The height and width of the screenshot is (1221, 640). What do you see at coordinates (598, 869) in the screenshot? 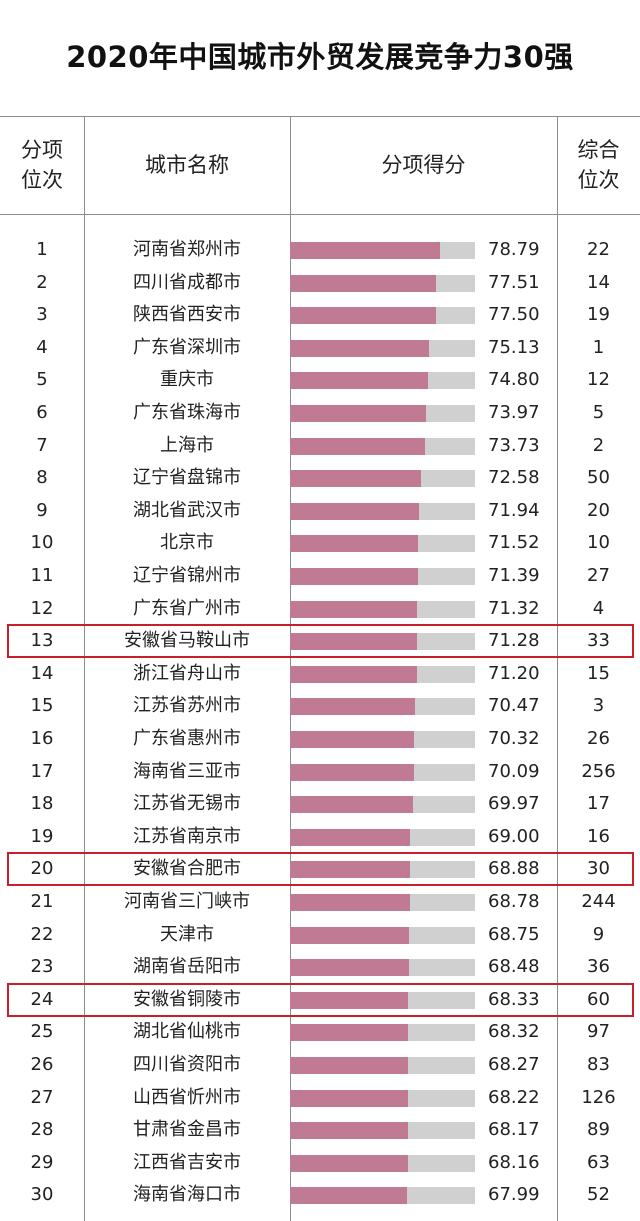
I see `total-rank-cell: 30` at bounding box center [598, 869].